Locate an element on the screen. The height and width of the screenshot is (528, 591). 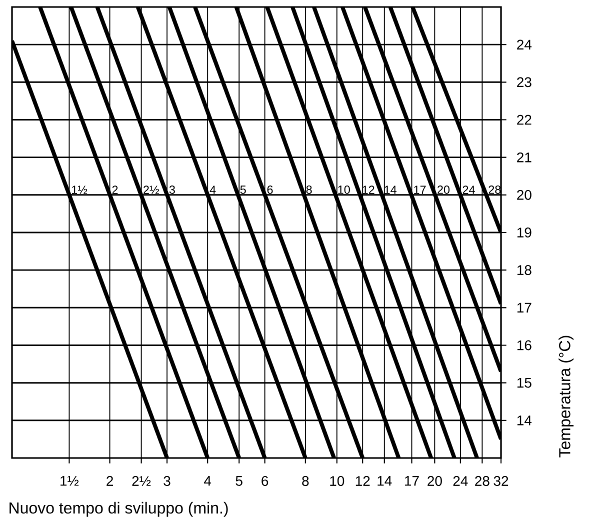
x-tick-label: 2½ is located at coordinates (141, 481).